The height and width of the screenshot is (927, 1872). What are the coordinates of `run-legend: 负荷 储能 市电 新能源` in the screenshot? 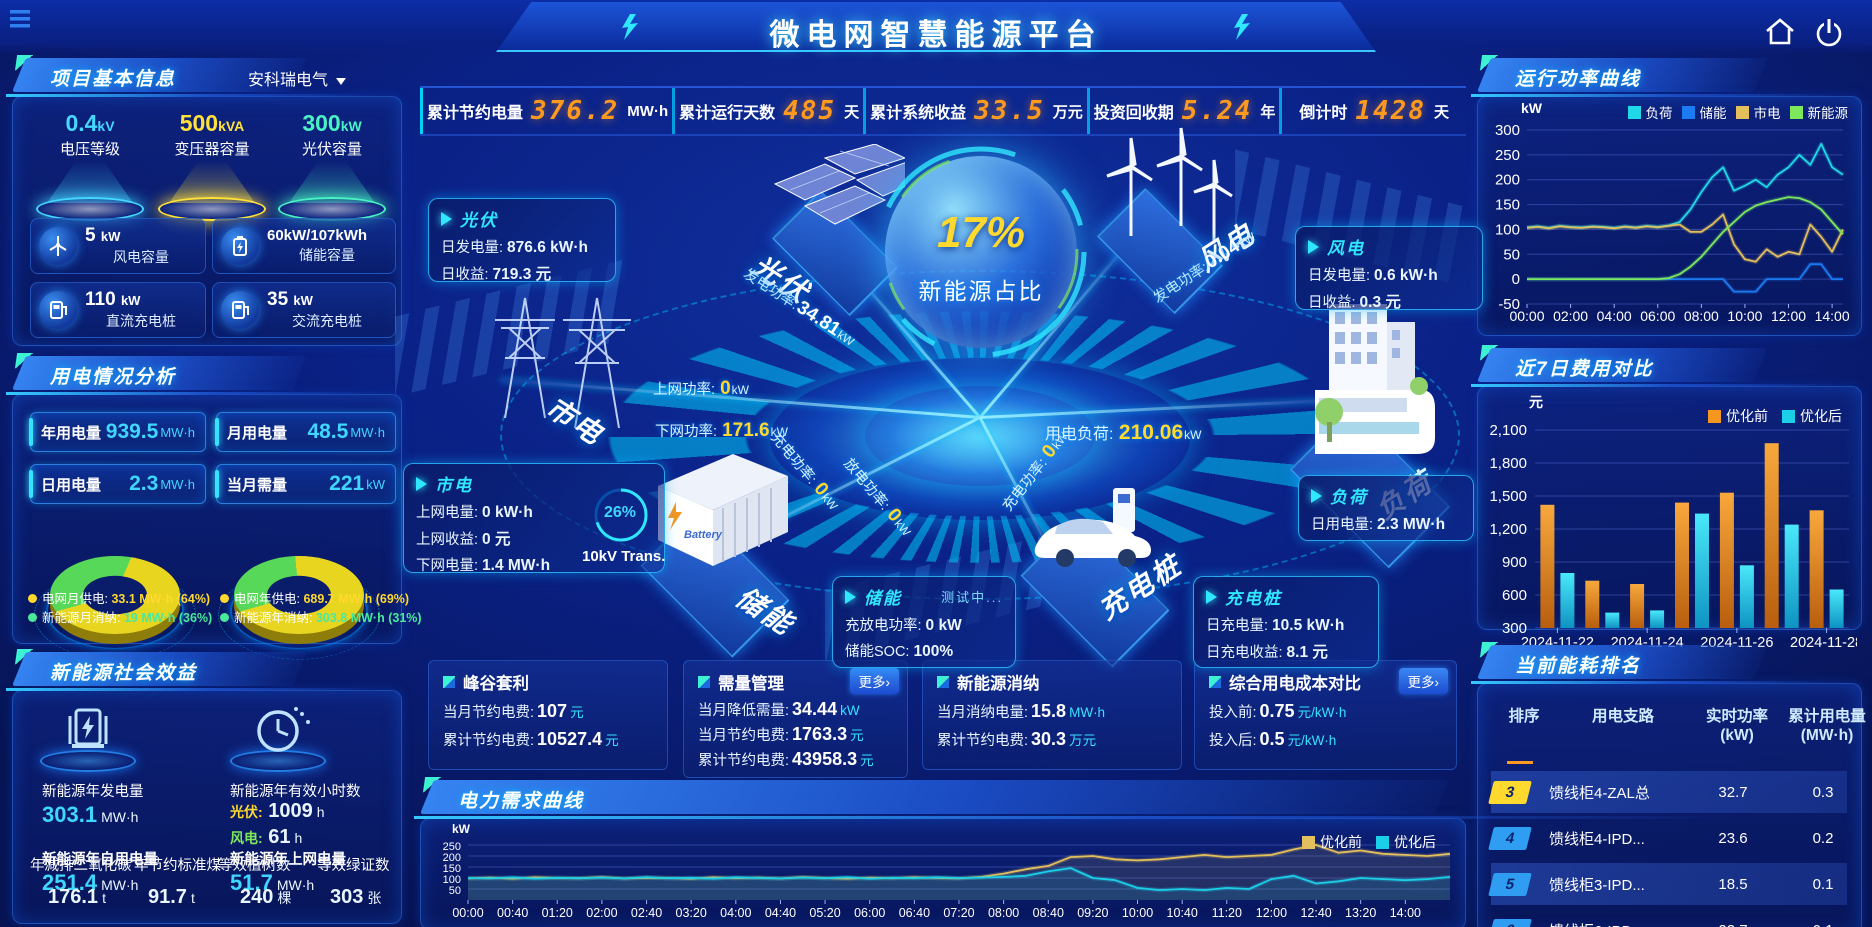 It's located at (1737, 112).